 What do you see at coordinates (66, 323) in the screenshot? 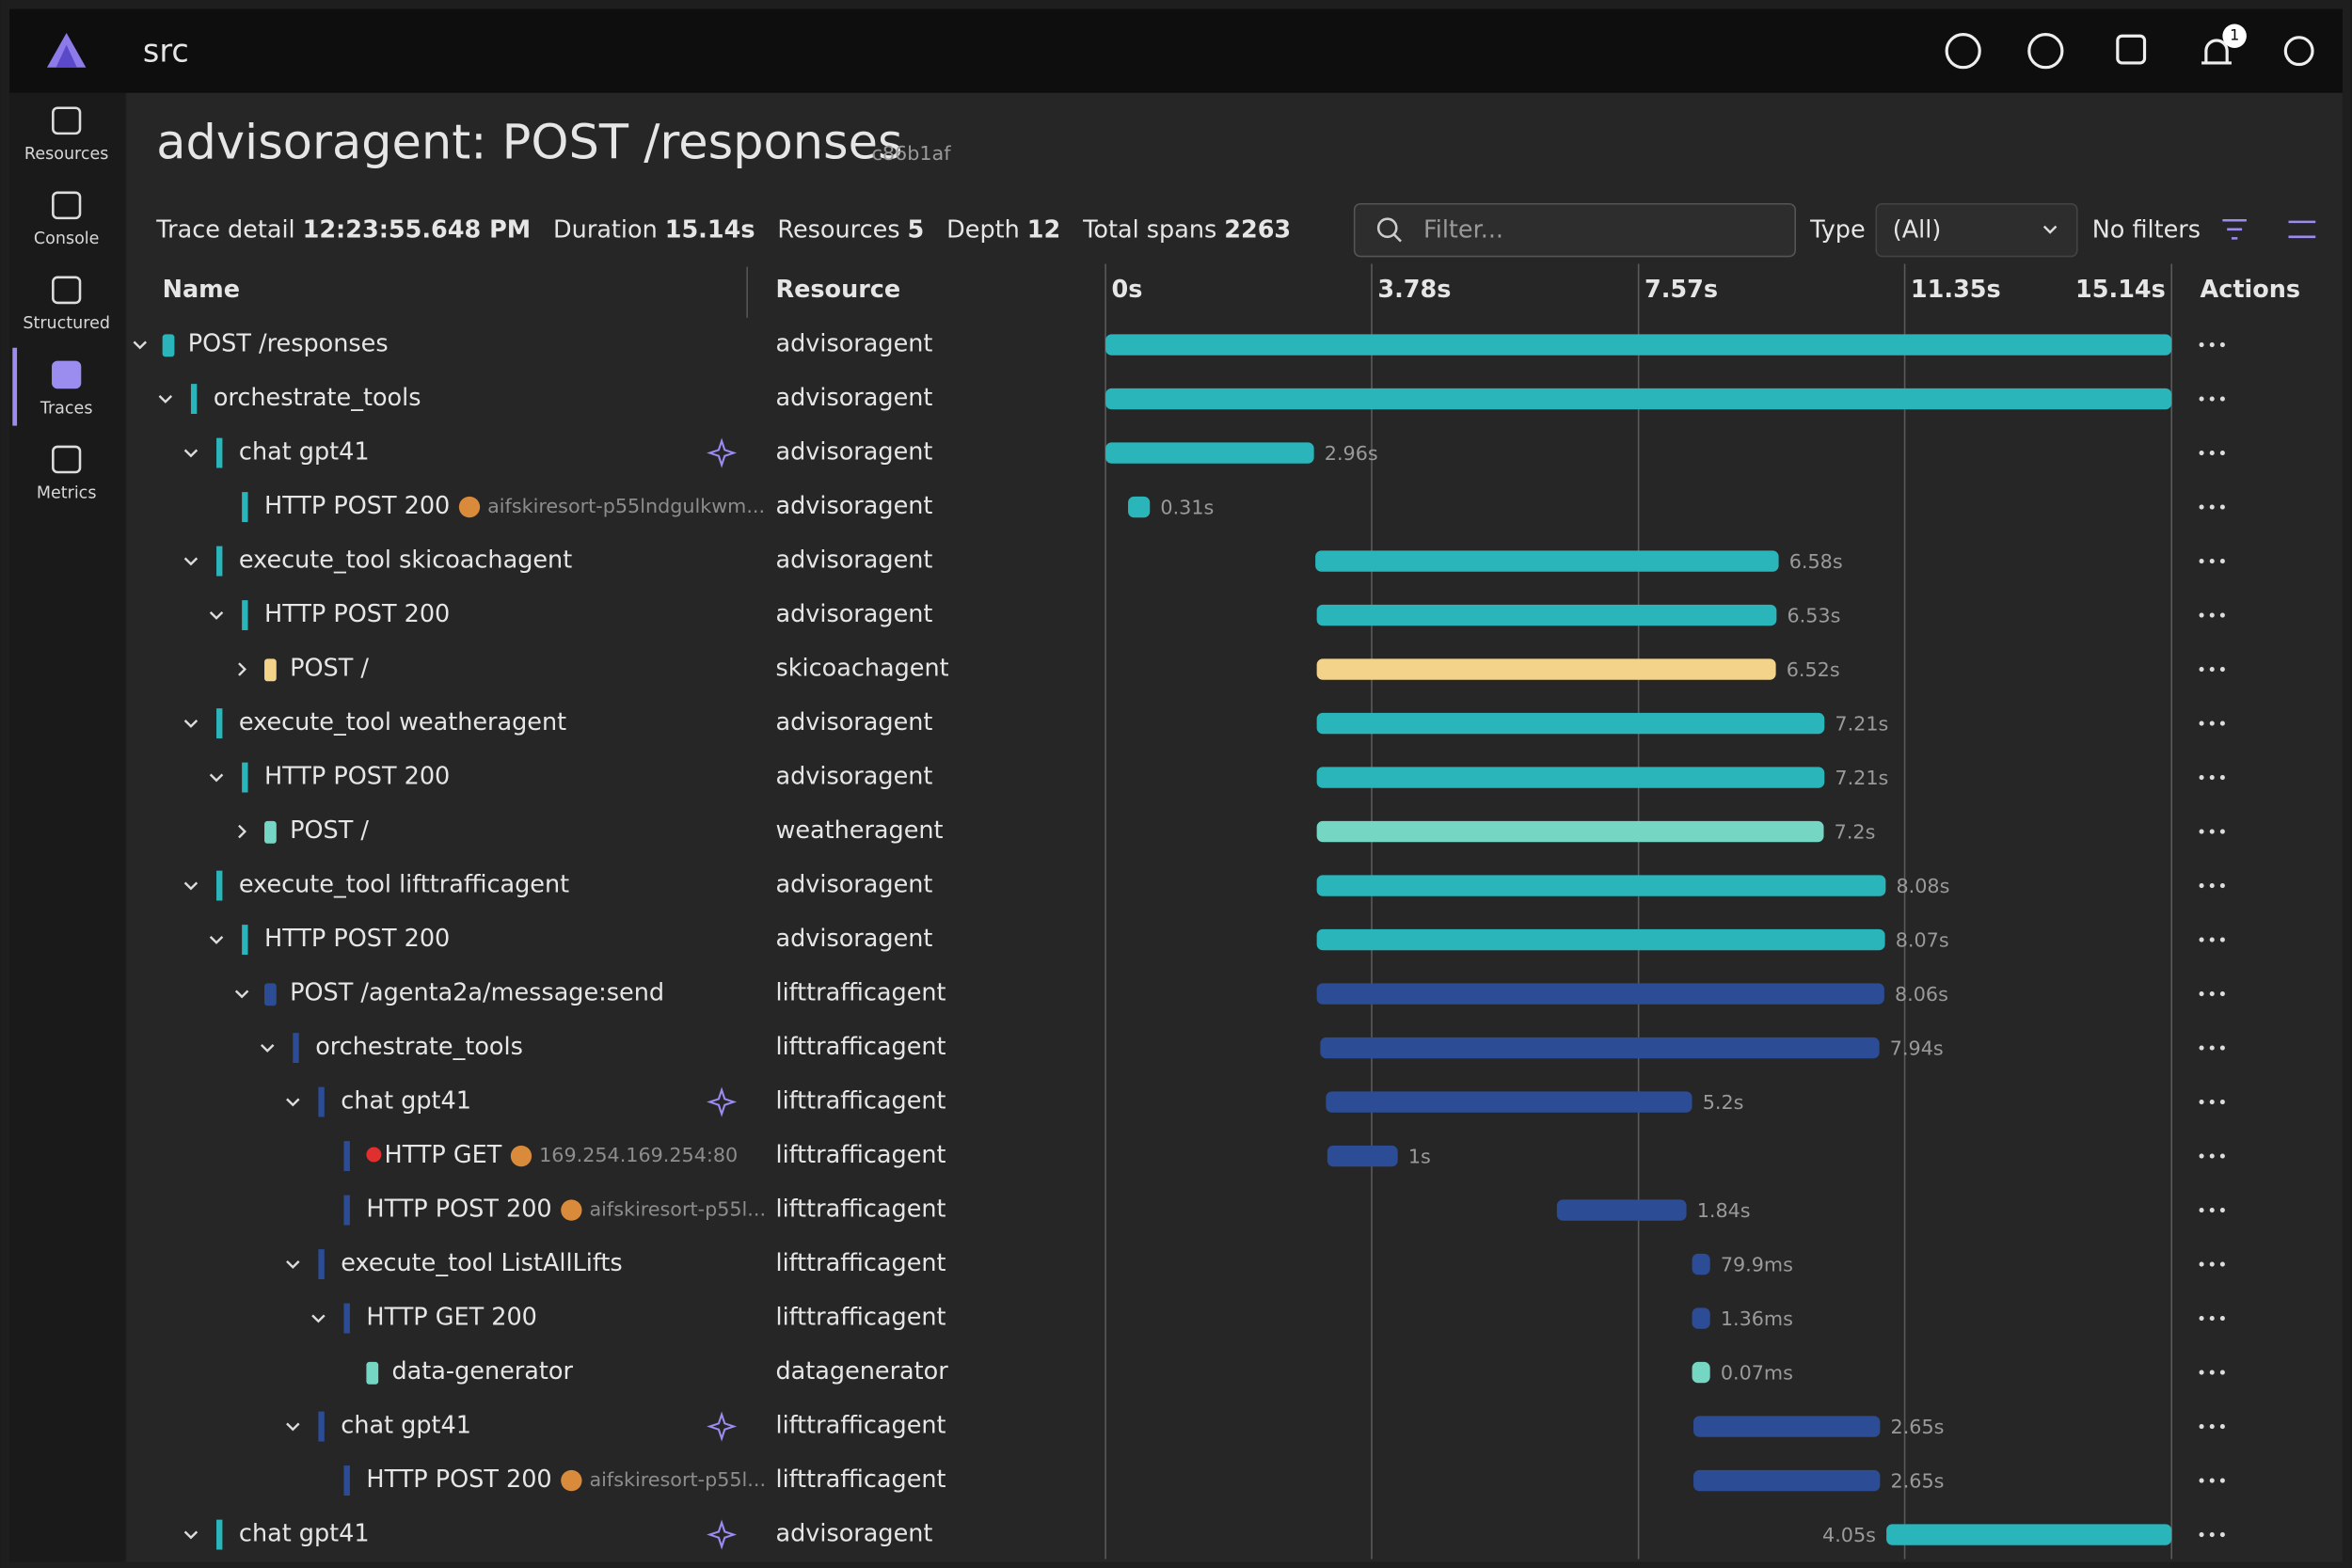
I see `nav-label: Structured` at bounding box center [66, 323].